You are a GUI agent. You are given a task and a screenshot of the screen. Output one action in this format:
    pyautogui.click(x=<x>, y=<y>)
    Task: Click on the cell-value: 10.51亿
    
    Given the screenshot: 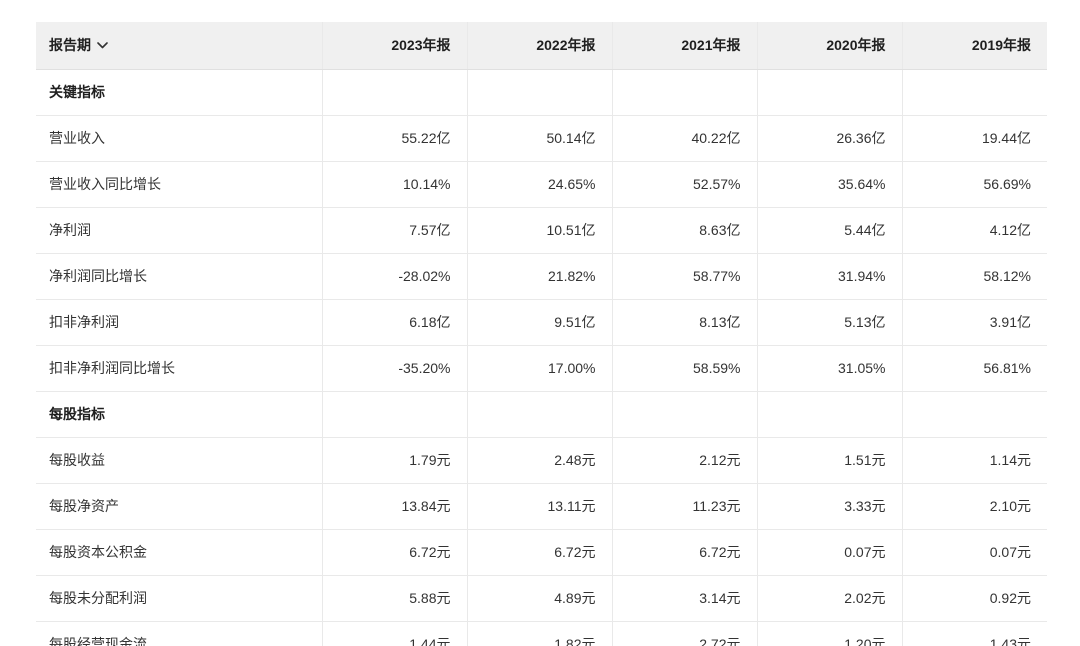 What is the action you would take?
    pyautogui.click(x=540, y=230)
    